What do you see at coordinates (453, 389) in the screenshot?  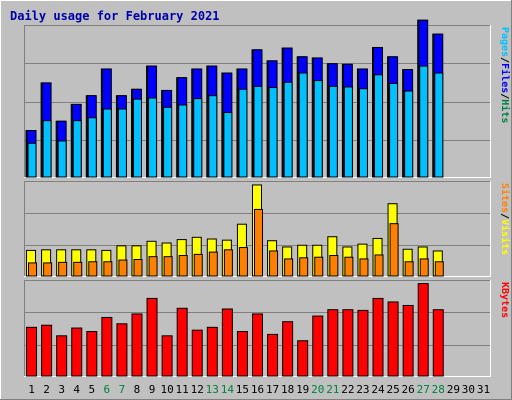 I see `x-tick-label: 29` at bounding box center [453, 389].